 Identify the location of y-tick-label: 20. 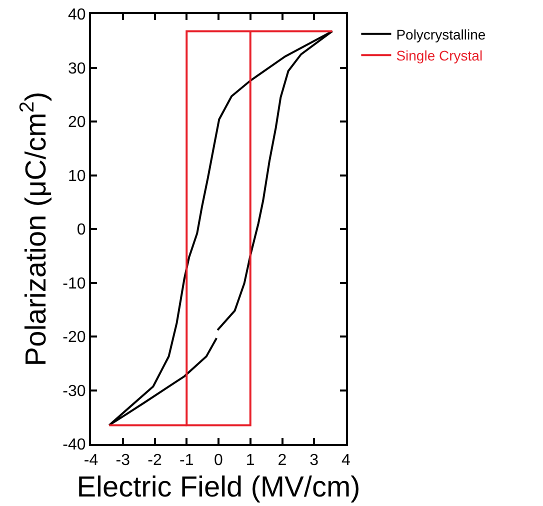
(77, 123).